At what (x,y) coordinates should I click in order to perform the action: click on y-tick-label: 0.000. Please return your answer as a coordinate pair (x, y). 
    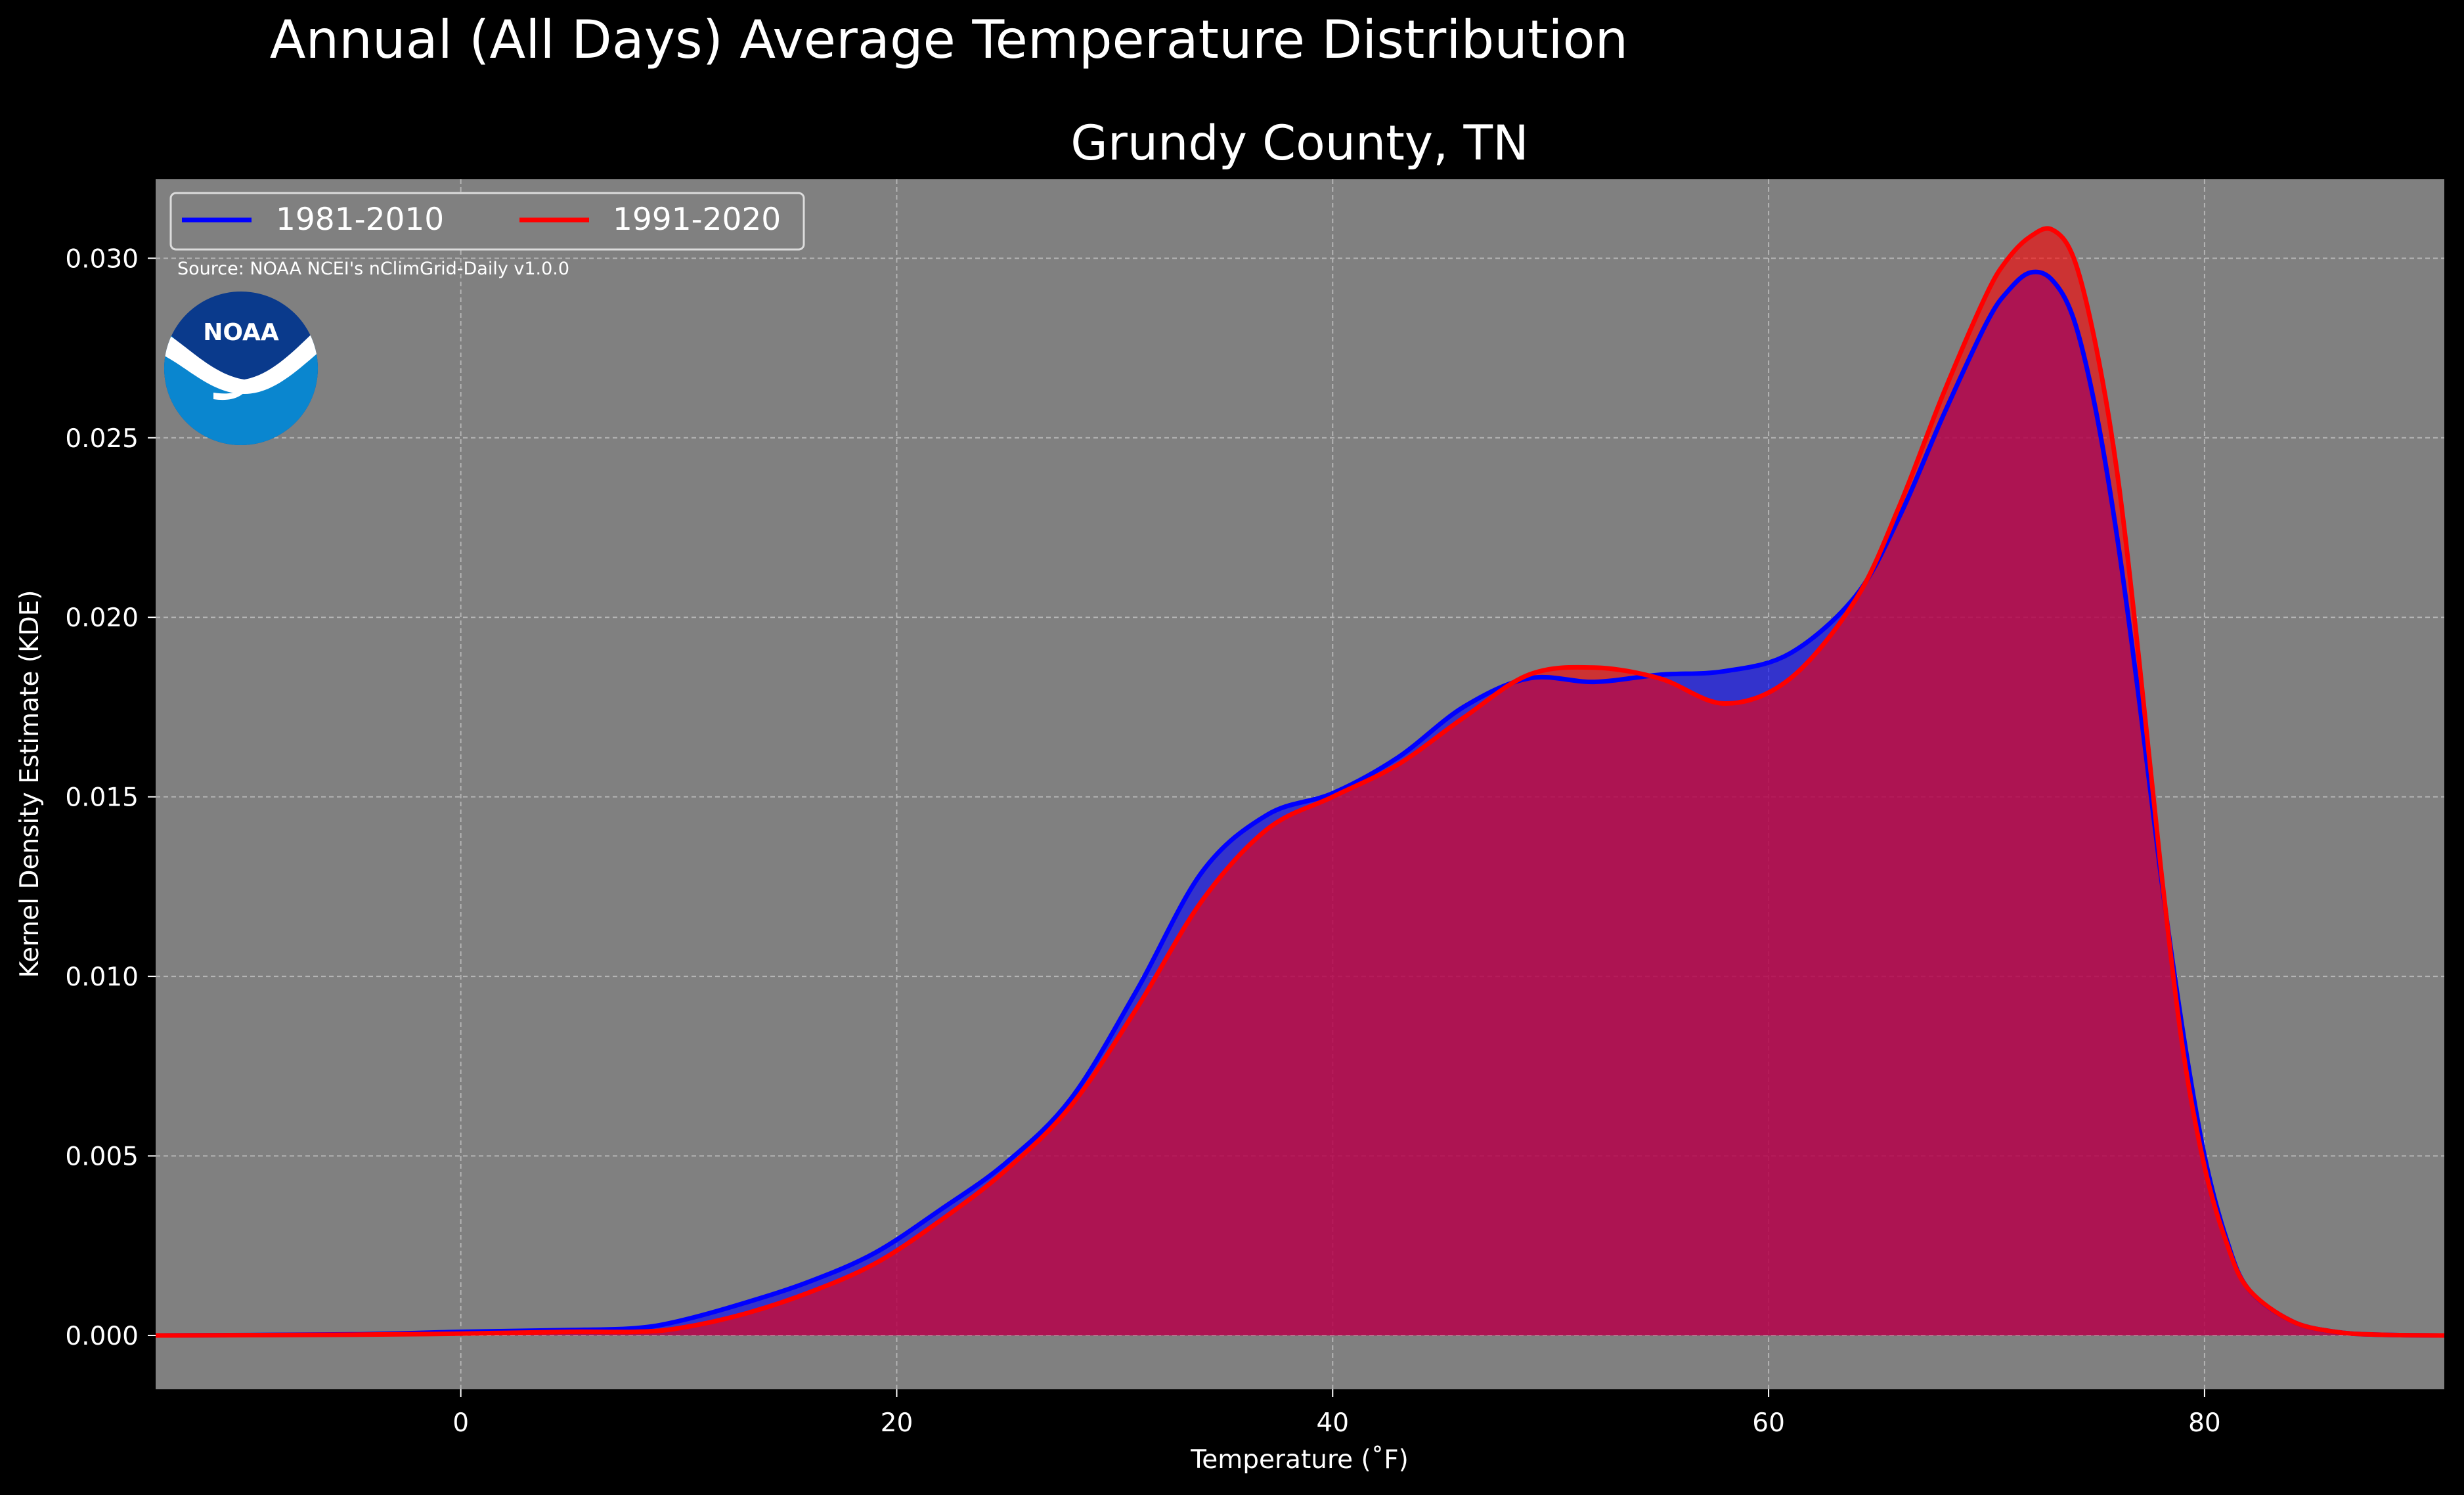
    Looking at the image, I should click on (102, 1336).